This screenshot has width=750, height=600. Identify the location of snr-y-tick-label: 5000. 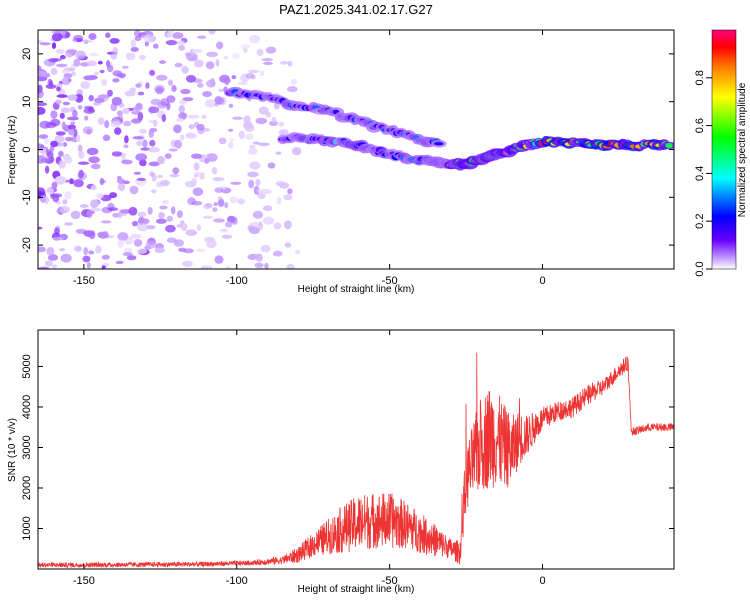
(27, 366).